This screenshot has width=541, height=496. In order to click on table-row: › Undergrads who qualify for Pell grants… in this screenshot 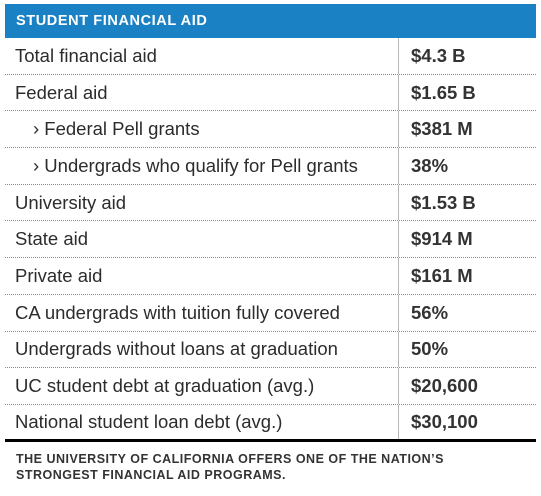, I will do `click(270, 166)`.